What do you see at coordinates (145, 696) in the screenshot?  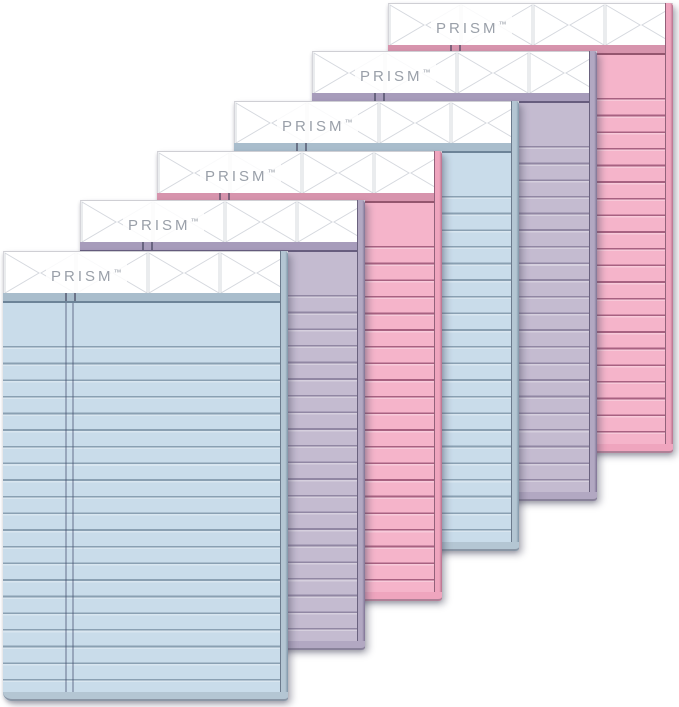 I see `sheet-stack-bottom-edge` at bounding box center [145, 696].